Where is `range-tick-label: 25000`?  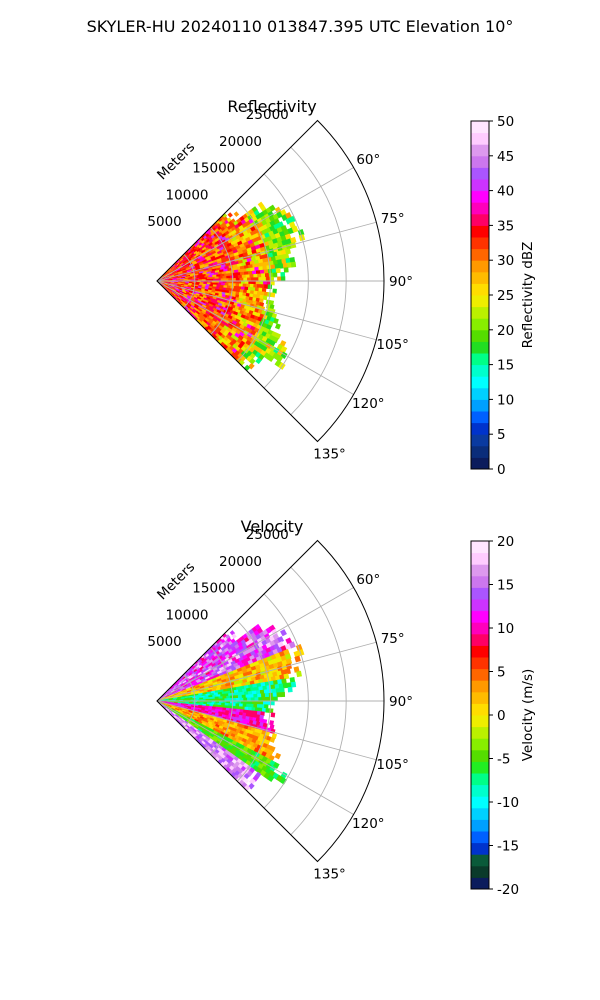 range-tick-label: 25000 is located at coordinates (267, 115).